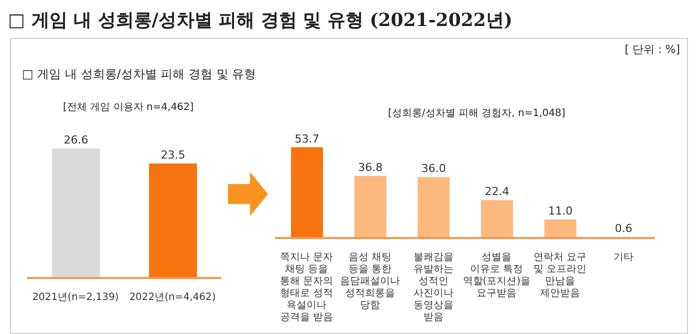 Image resolution: width=698 pixels, height=334 pixels. I want to click on text: [ 단위 : %], so click(652, 49).